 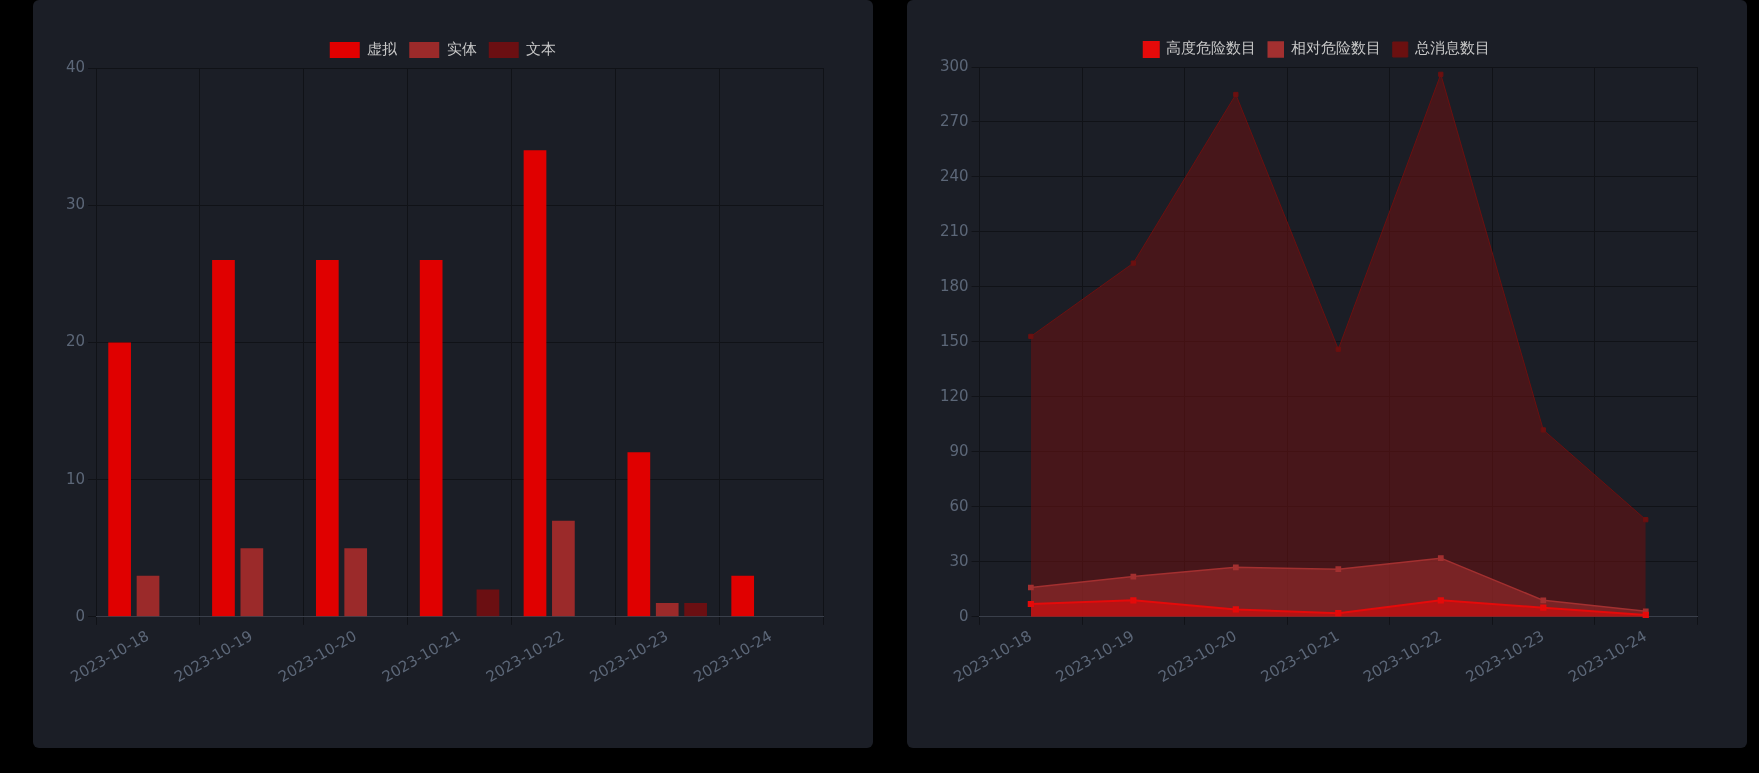 What do you see at coordinates (75, 478) in the screenshot?
I see `y-tick-label: 10` at bounding box center [75, 478].